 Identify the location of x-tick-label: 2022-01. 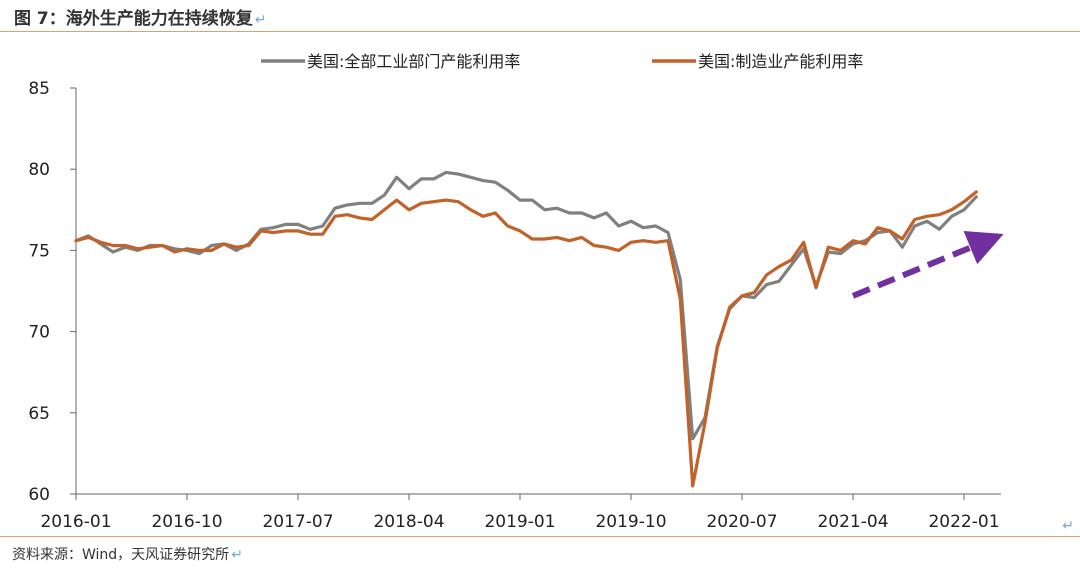
(963, 522).